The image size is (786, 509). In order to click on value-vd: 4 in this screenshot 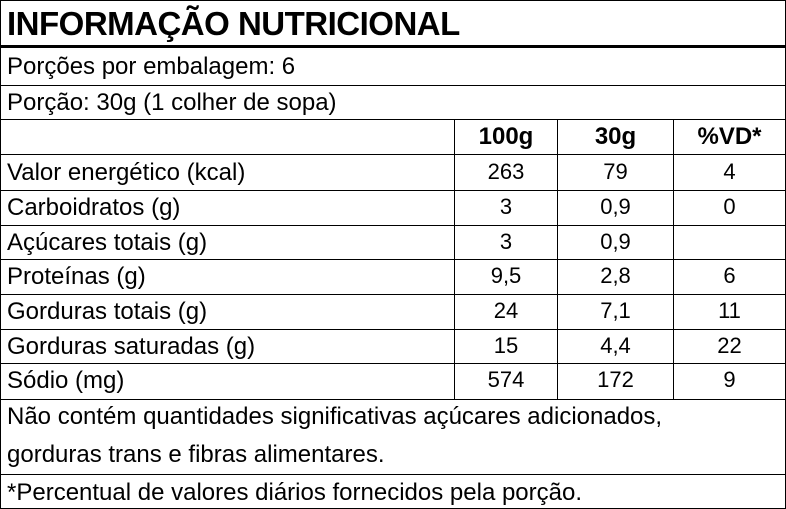, I will do `click(729, 171)`.